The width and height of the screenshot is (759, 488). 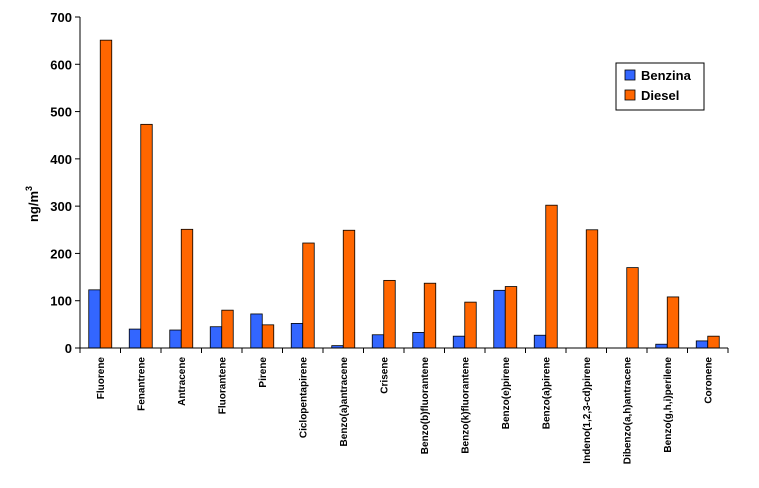 I want to click on legend-label-benzina: Benzina, so click(x=666, y=75).